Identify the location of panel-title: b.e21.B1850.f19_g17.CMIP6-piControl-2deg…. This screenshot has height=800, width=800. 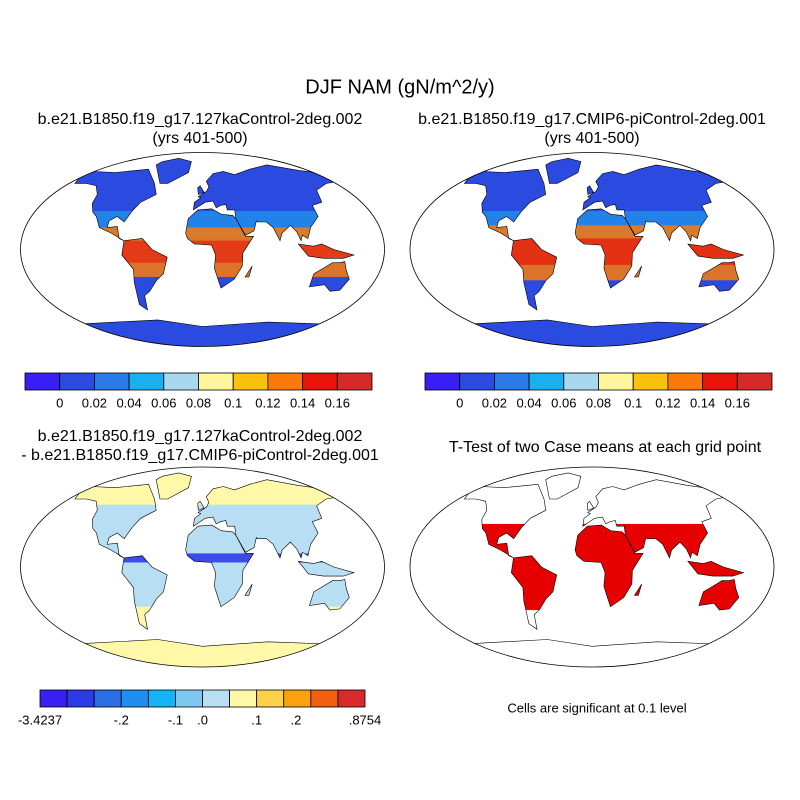
(592, 119).